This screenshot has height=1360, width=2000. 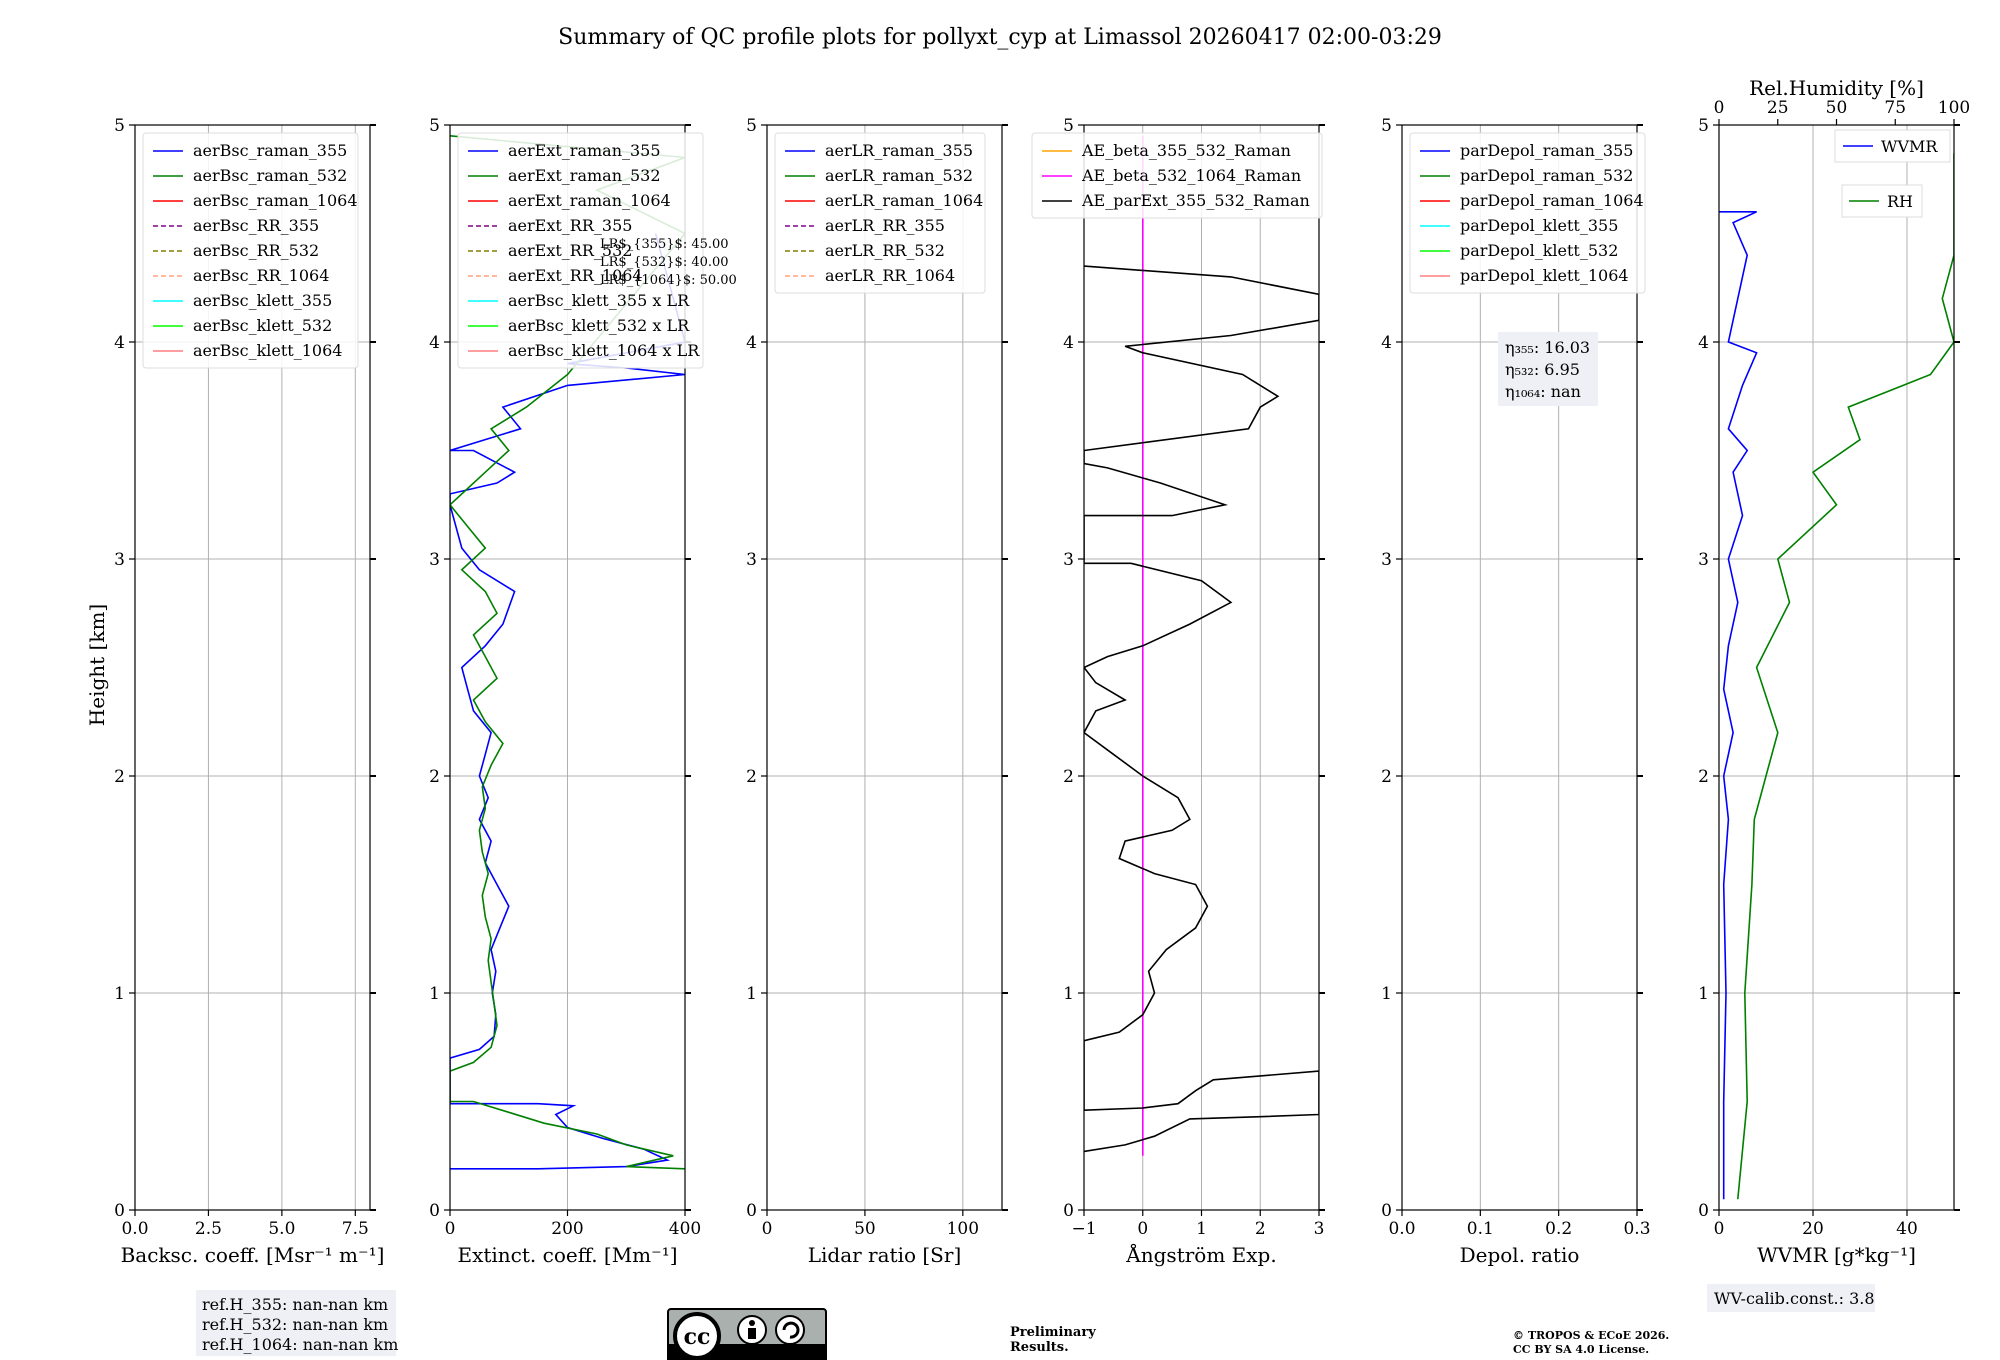 I want to click on legend-label: parDepol_klett_1064, so click(x=1544, y=275).